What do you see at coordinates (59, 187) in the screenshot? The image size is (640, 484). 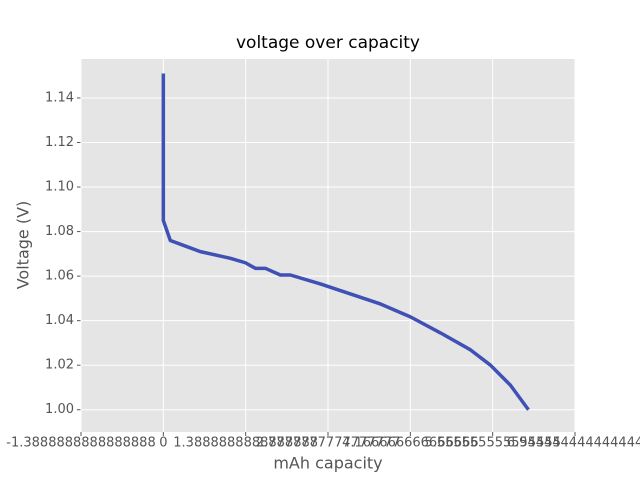 I see `y-tick-label: 1.10` at bounding box center [59, 187].